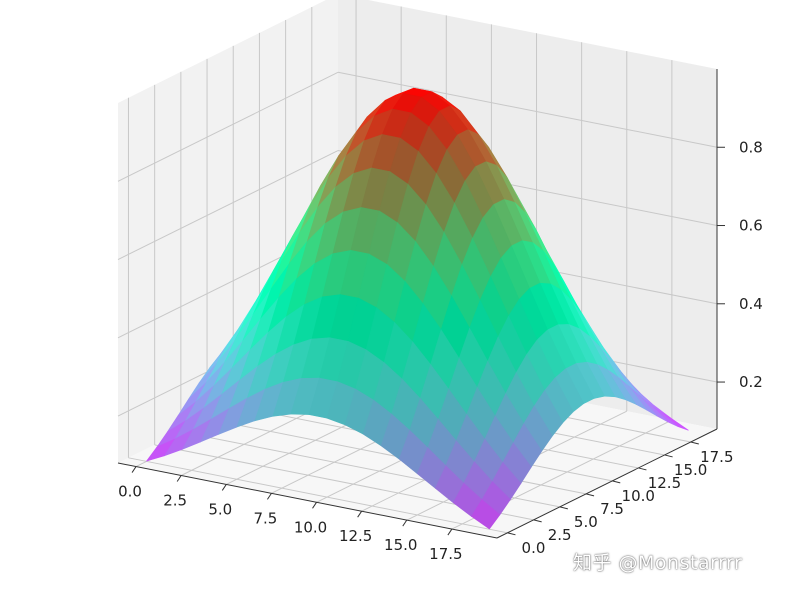  I want to click on y-tick-label: 0.0, so click(534, 548).